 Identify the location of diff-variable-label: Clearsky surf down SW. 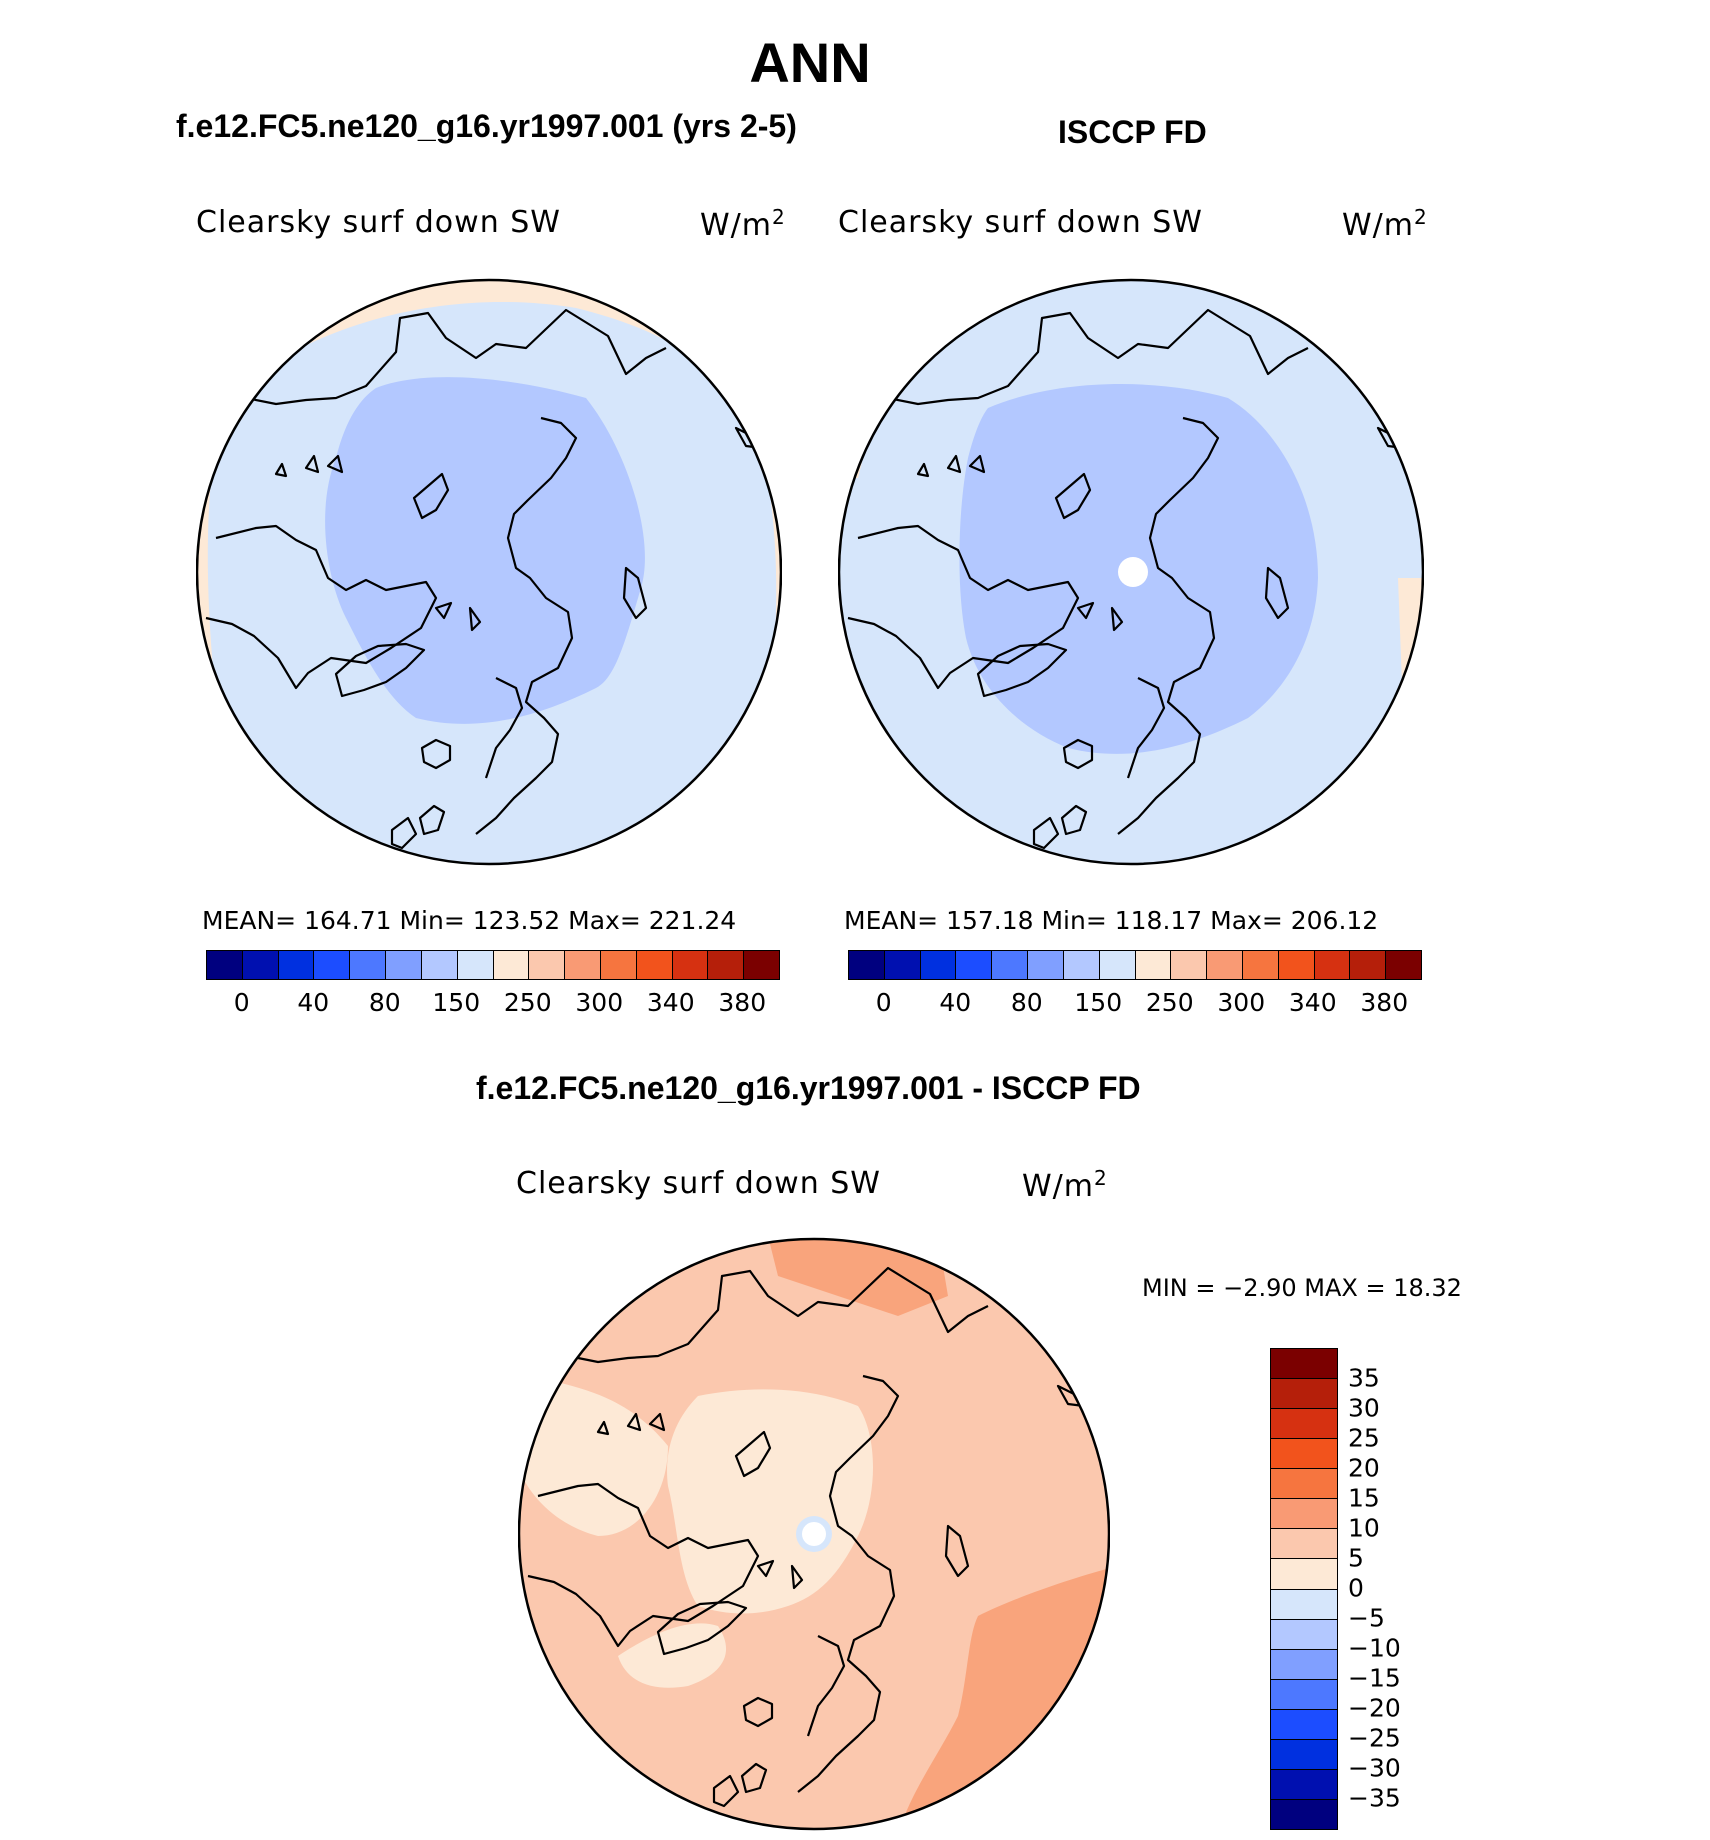
(698, 1183).